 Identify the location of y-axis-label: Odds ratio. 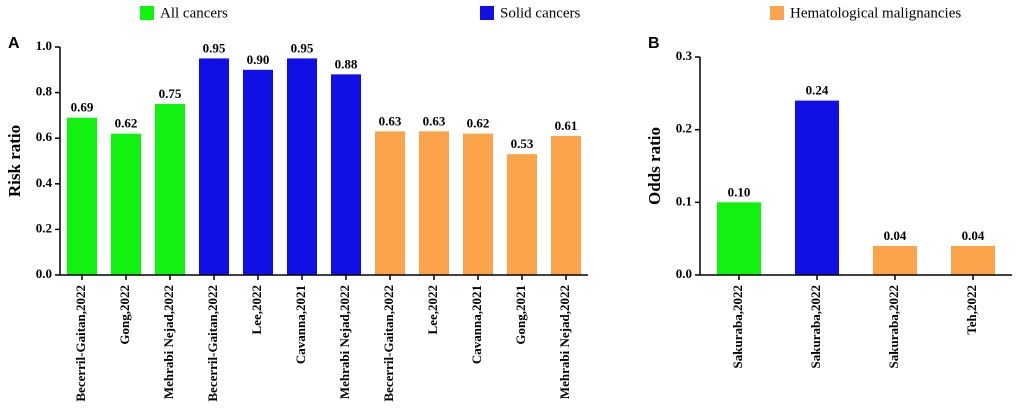
(654, 166).